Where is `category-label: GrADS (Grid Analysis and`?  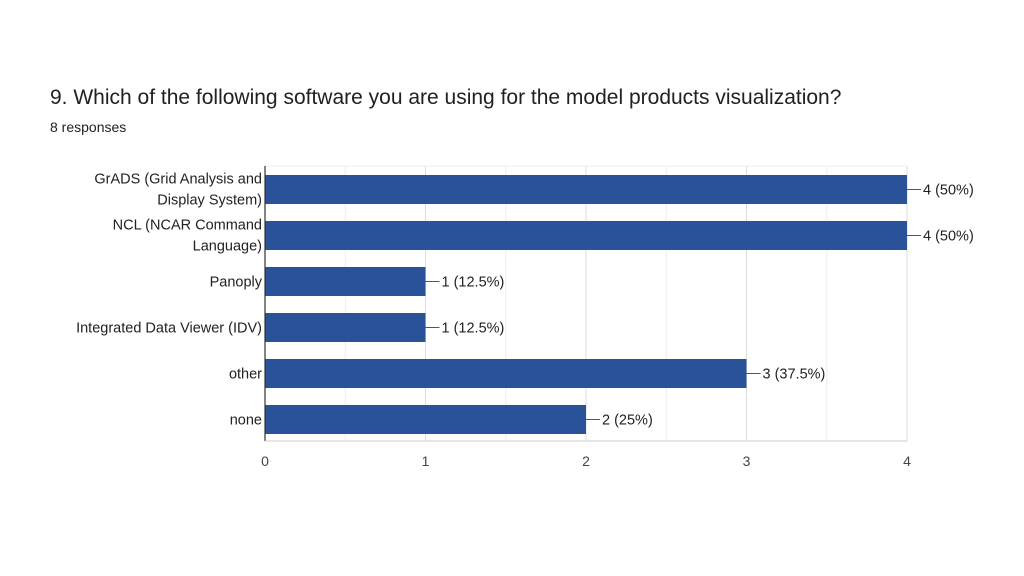 category-label: GrADS (Grid Analysis and is located at coordinates (178, 180).